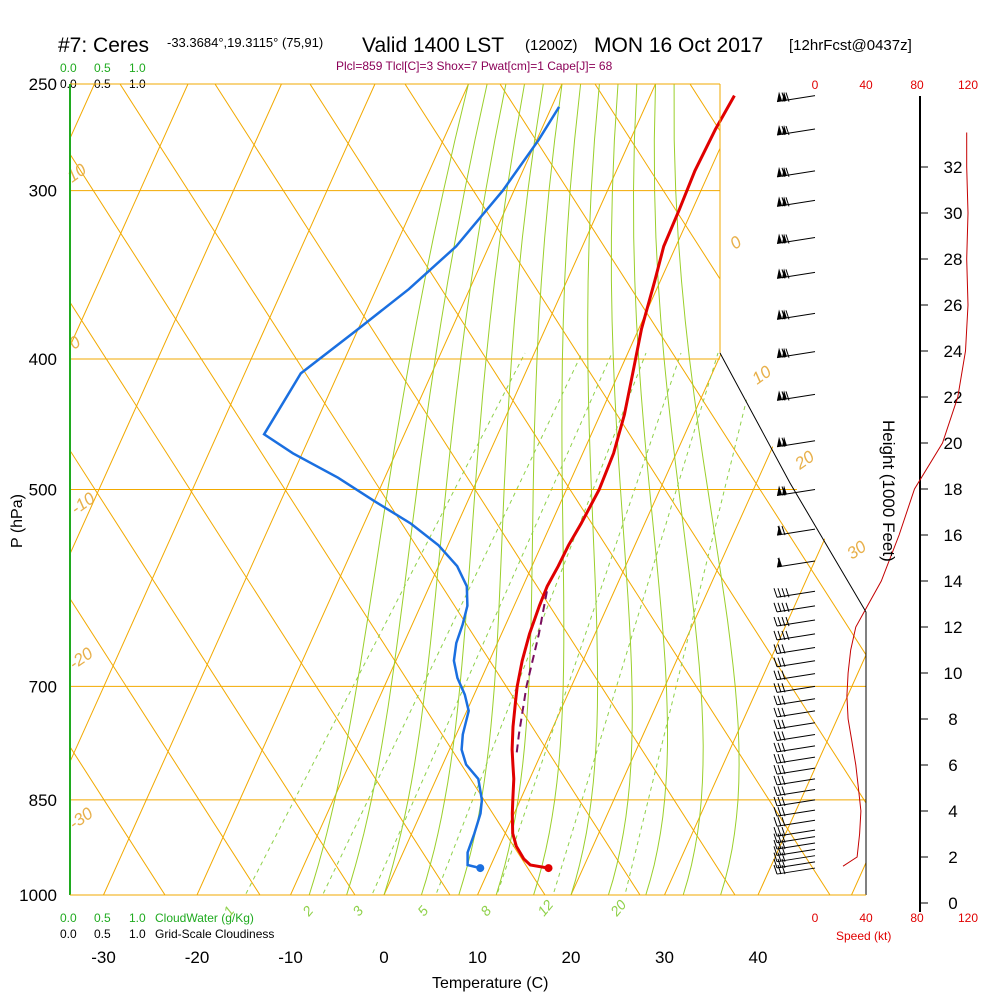 This screenshot has width=1000, height=1000. I want to click on surface-temperature-dot, so click(548, 868).